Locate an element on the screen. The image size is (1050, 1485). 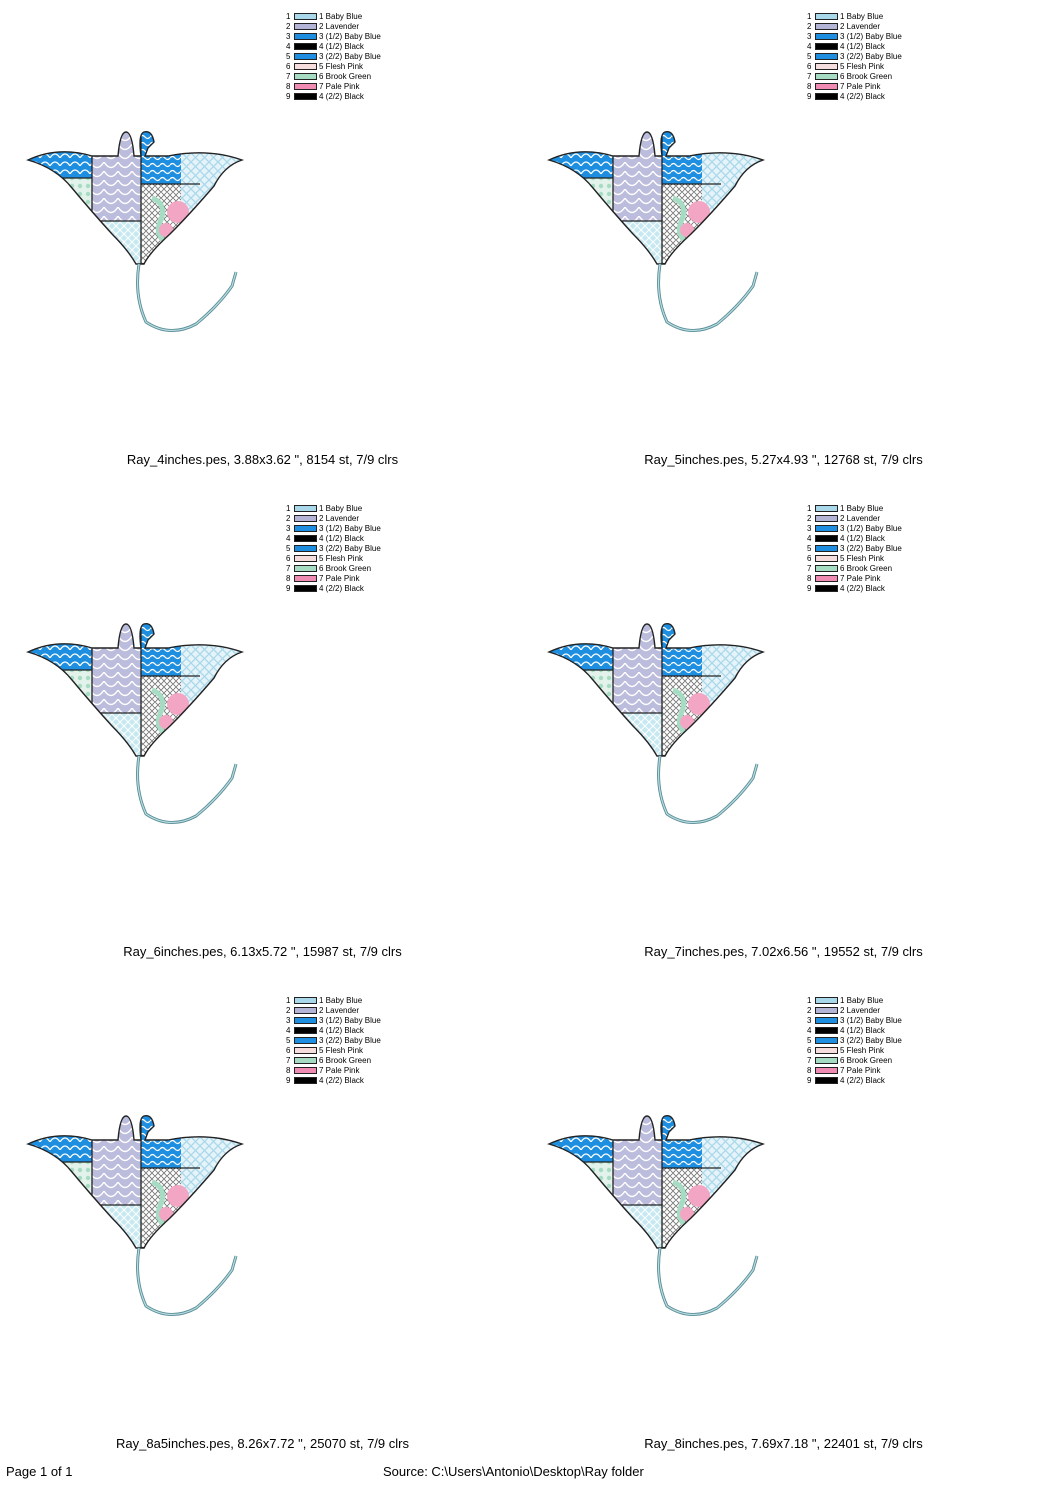
legend-row: 8 7 Pale Pink is located at coordinates (386, 579).